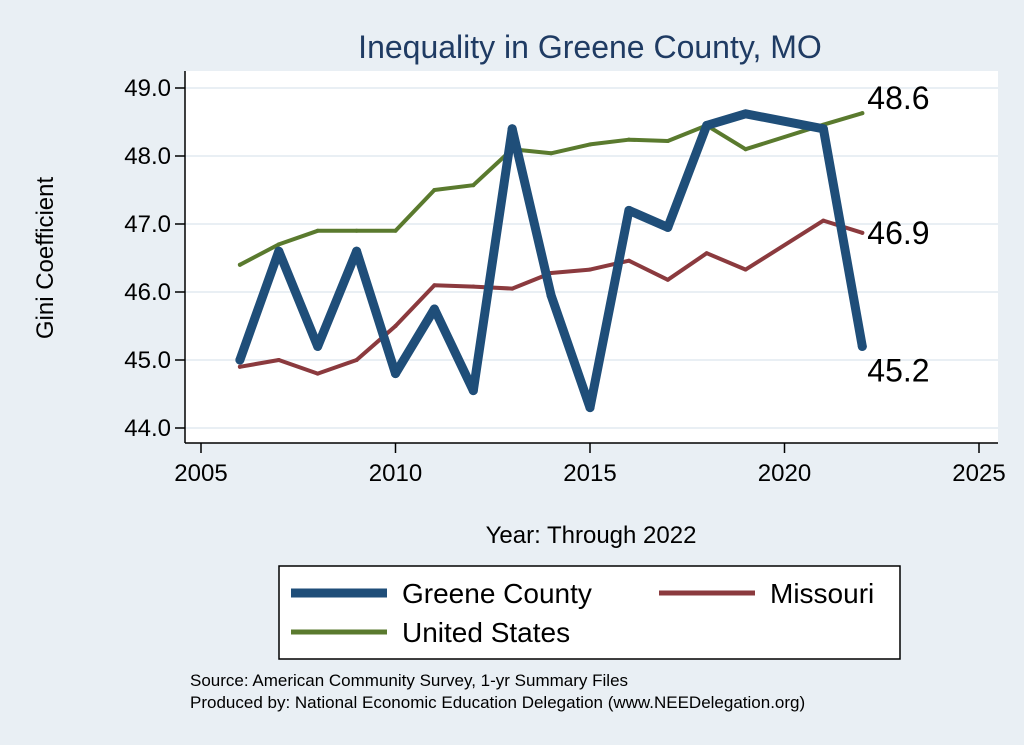 This screenshot has width=1024, height=745. I want to click on y-tick-label: 46.0, so click(147, 292).